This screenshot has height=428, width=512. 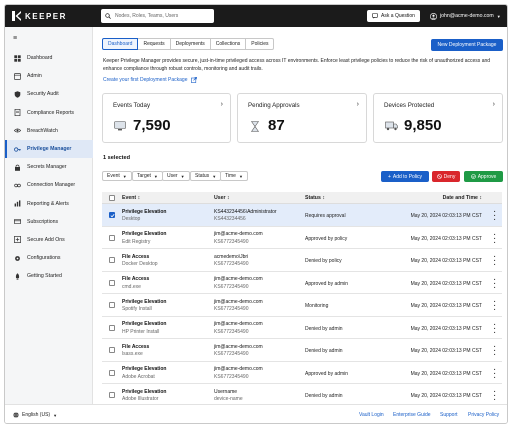 What do you see at coordinates (132, 354) in the screenshot?
I see `event-target: lsass.exe` at bounding box center [132, 354].